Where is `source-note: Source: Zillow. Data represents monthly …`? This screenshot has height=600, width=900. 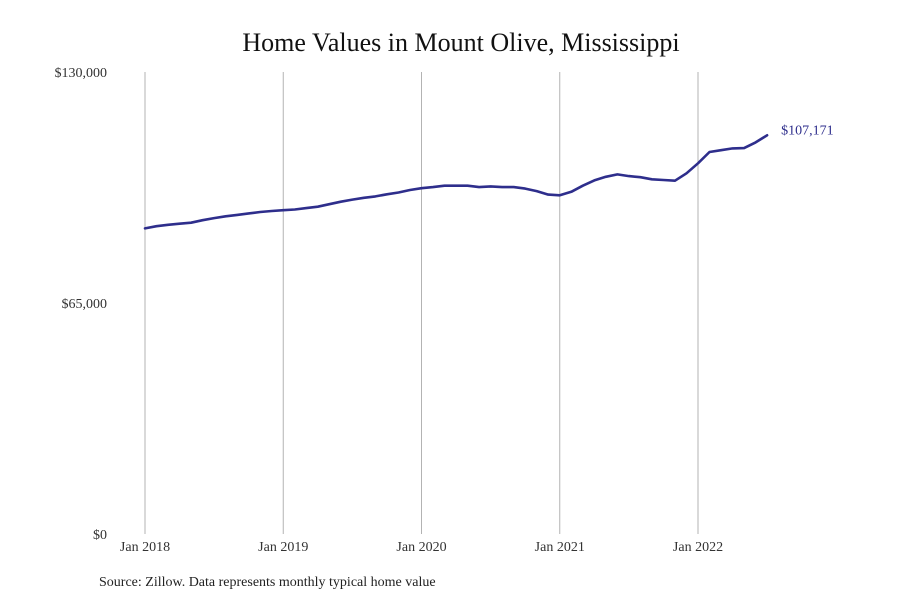 source-note: Source: Zillow. Data represents monthly … is located at coordinates (267, 582).